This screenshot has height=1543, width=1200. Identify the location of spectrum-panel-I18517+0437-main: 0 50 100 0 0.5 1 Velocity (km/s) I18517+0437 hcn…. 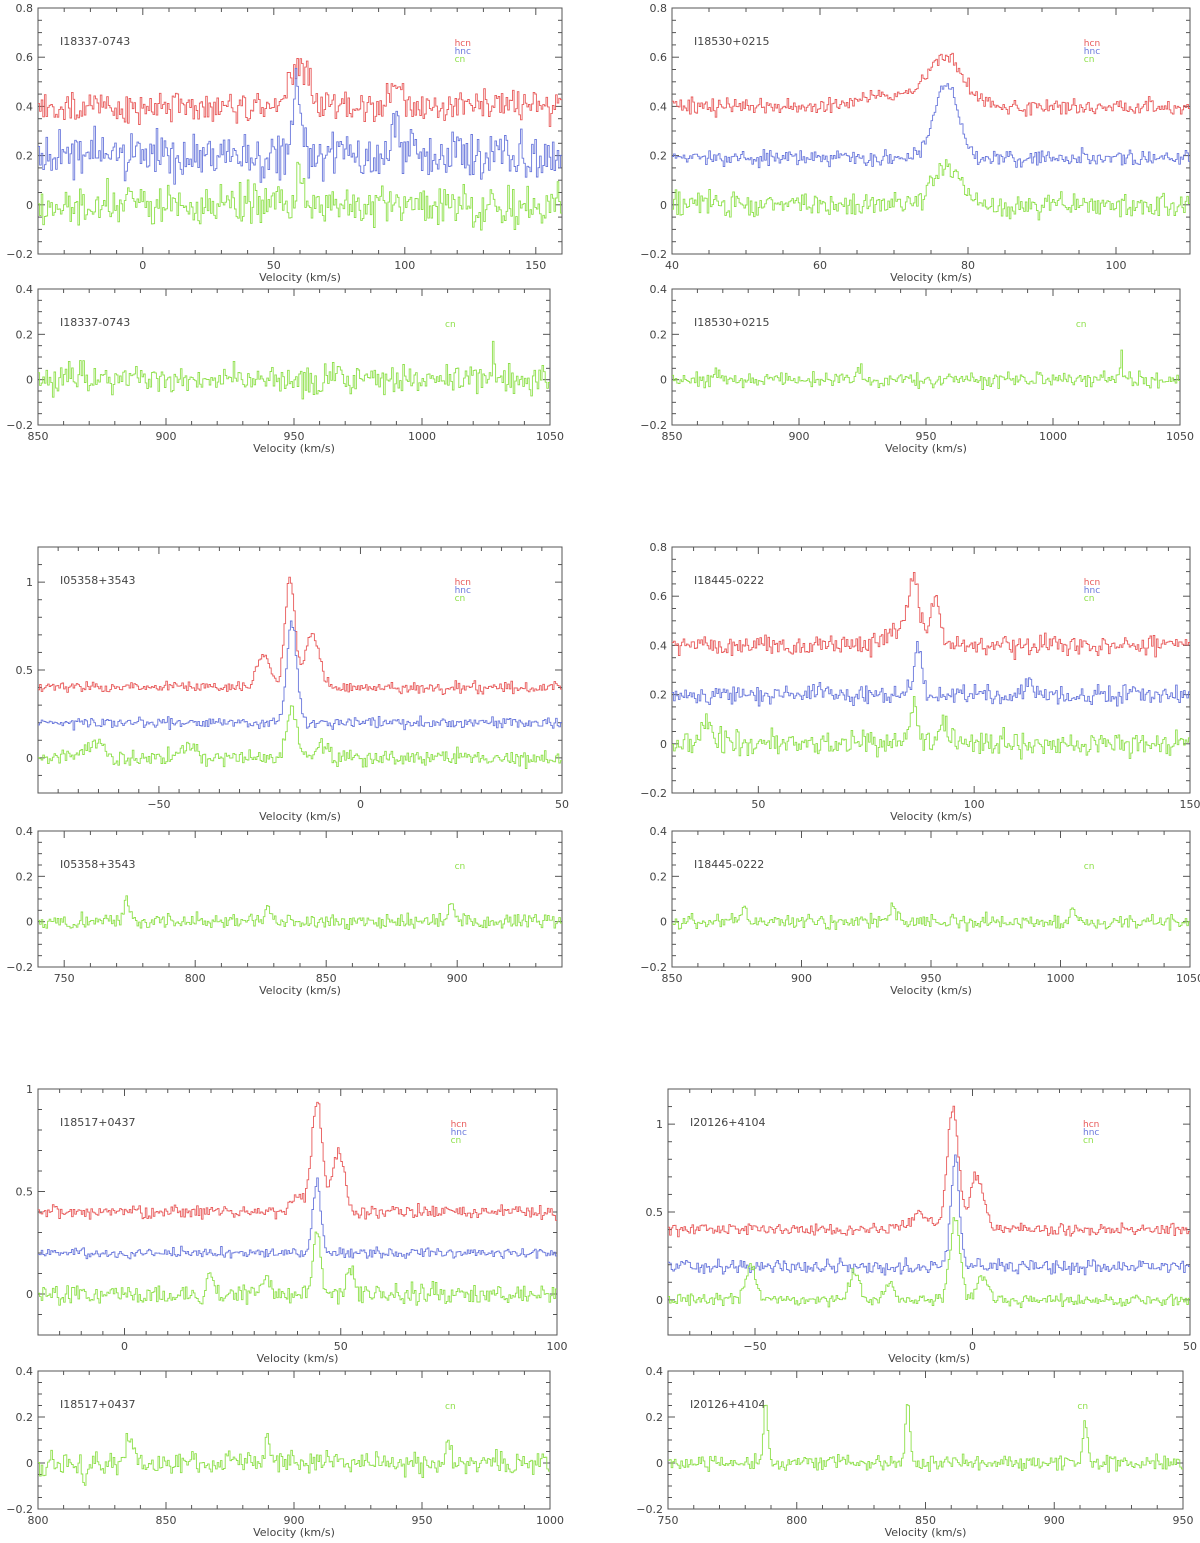
(292, 1224).